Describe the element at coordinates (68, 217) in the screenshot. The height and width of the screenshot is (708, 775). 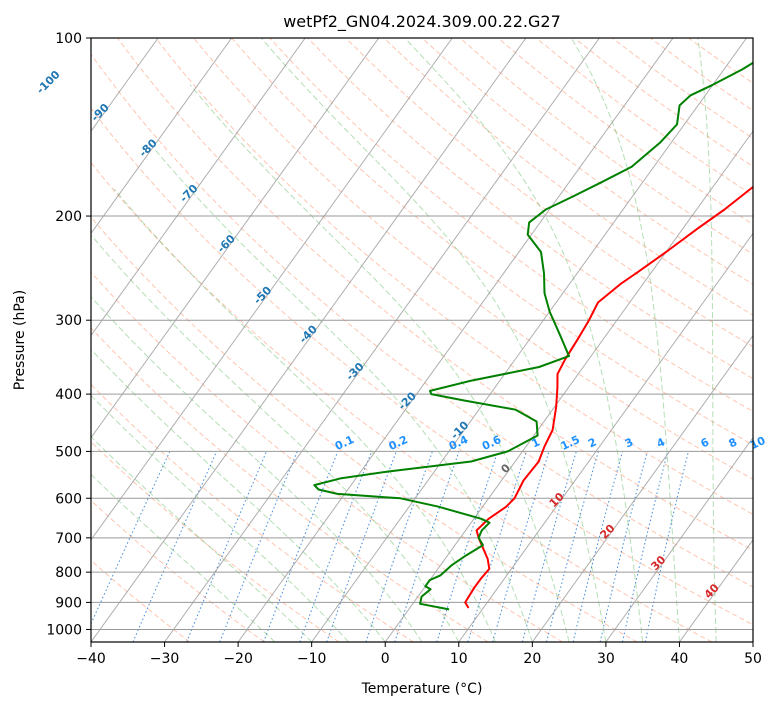
I see `y-tick-label: 200` at that location.